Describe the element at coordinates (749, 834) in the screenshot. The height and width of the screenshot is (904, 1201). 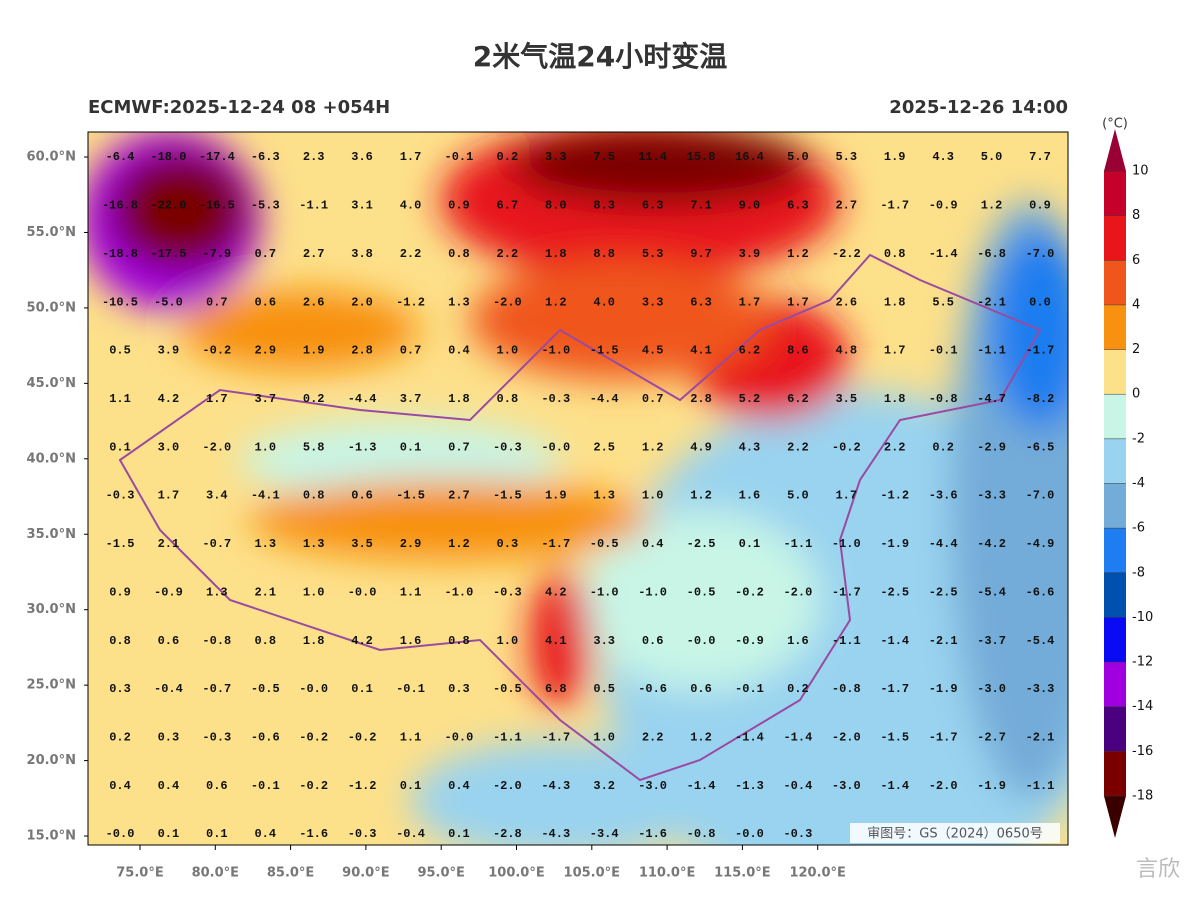
I see `grid-value: -0.0` at that location.